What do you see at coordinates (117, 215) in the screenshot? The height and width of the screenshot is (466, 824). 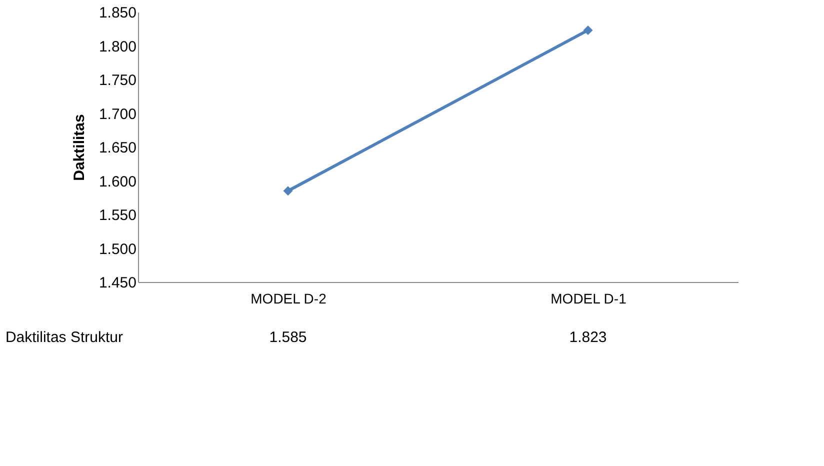 I see `y-tick-label: 1.550` at bounding box center [117, 215].